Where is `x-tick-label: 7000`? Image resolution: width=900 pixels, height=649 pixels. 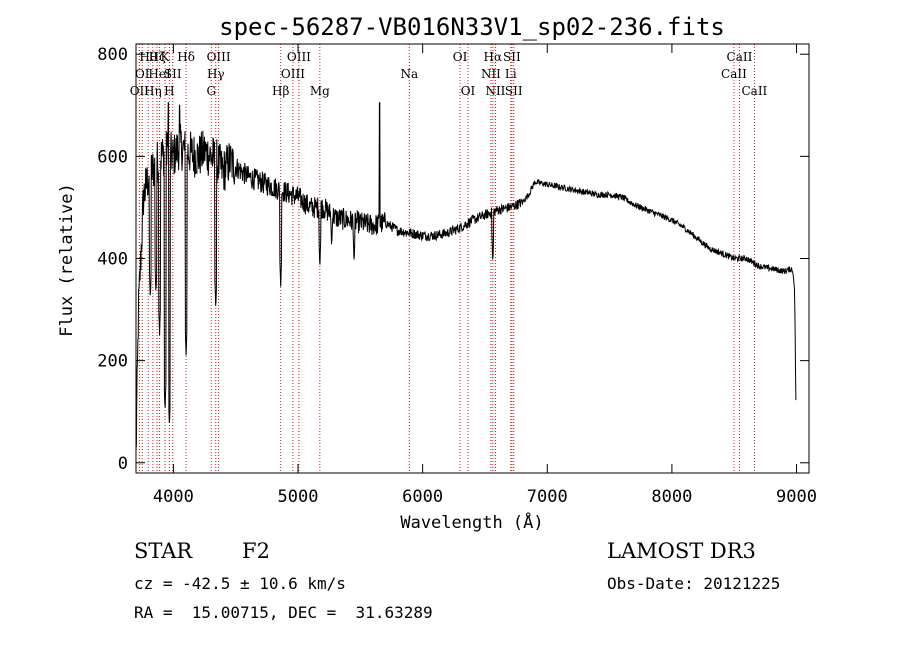
x-tick-label: 7000 is located at coordinates (547, 497).